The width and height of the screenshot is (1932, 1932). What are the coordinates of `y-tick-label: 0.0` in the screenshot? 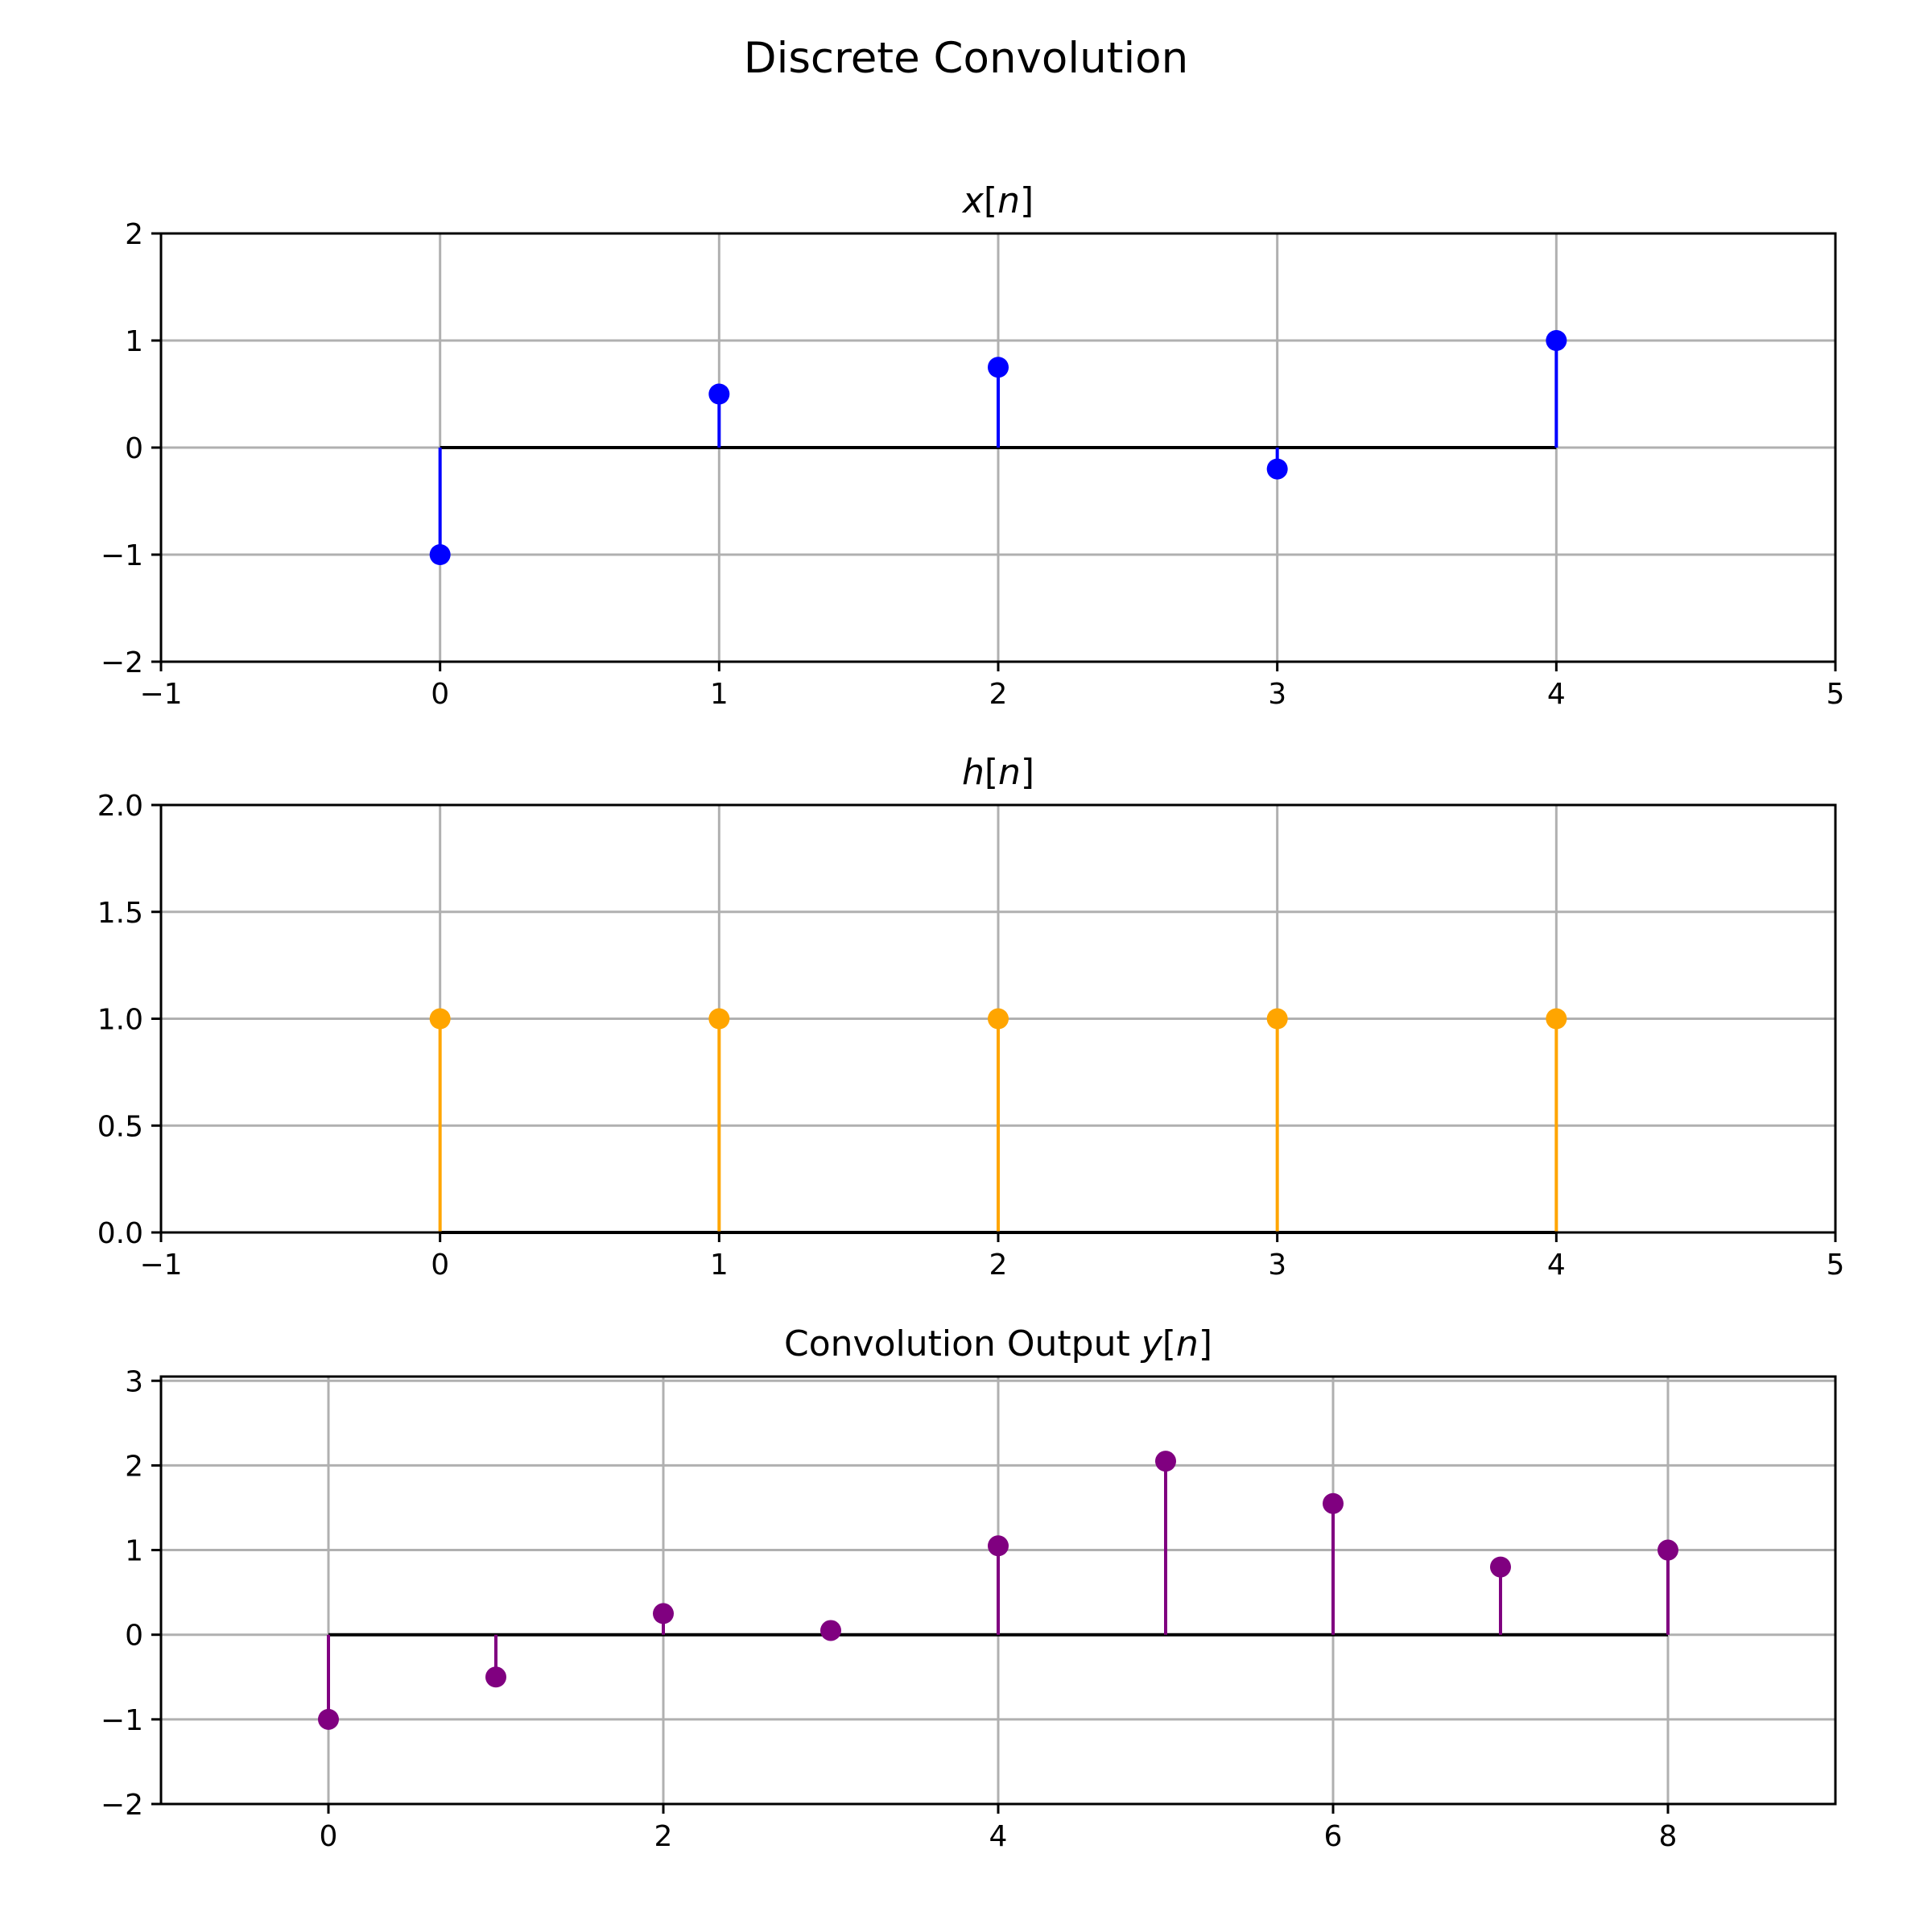 It's located at (120, 1233).